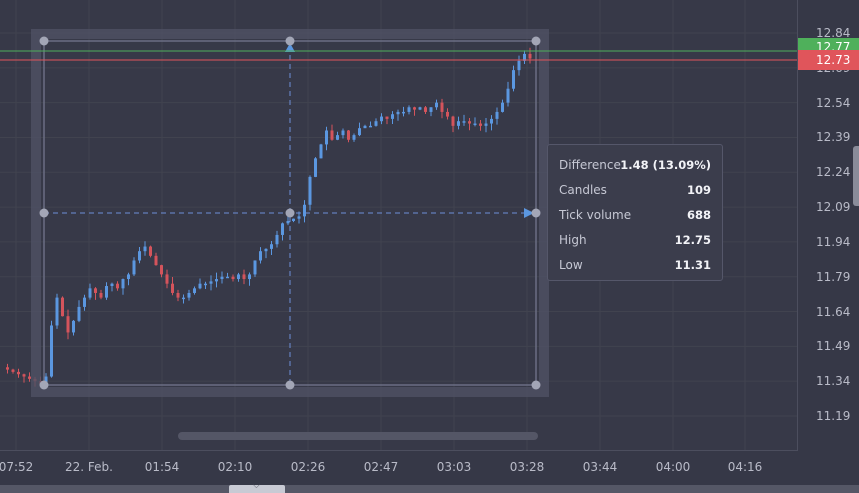  Describe the element at coordinates (595, 215) in the screenshot. I see `tick-volume-label: Tick volume` at that location.